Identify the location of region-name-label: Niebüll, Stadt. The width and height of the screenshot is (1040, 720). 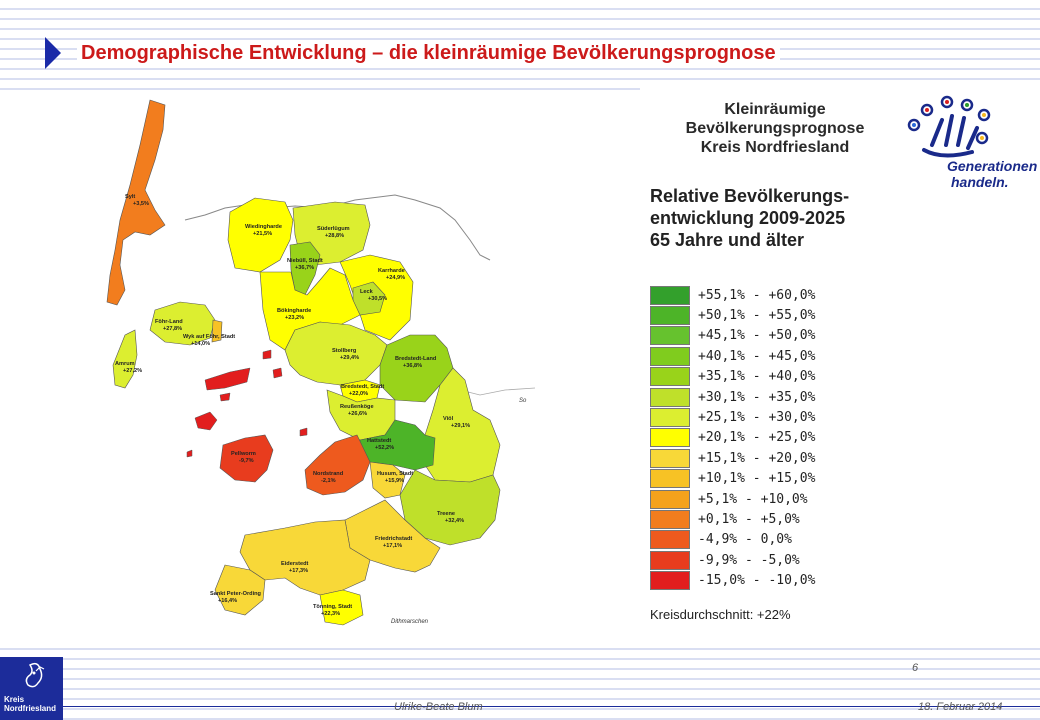
(305, 261).